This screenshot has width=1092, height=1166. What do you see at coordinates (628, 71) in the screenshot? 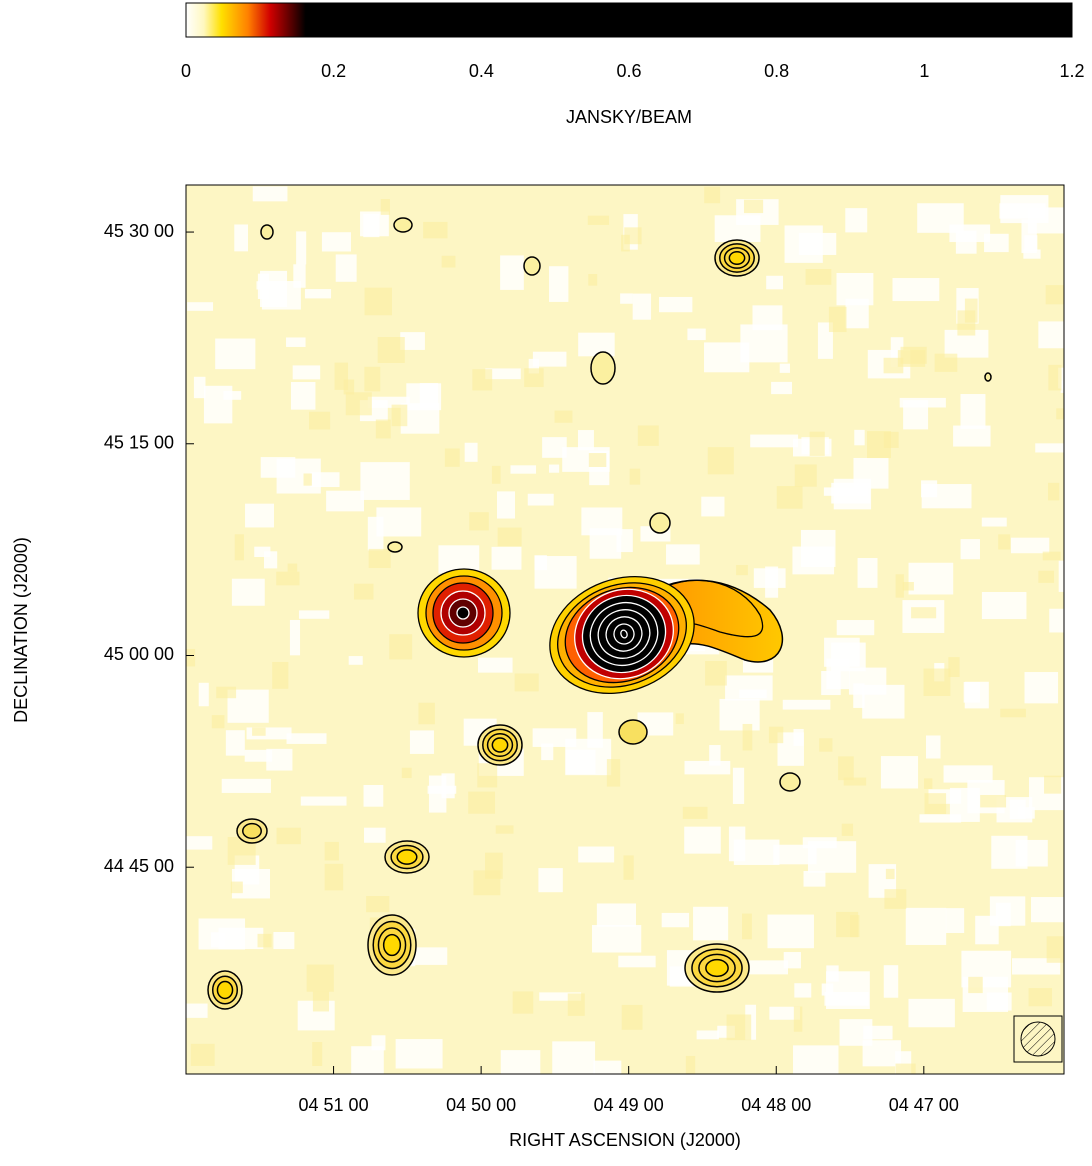
I see `colorbar-tick-label: 0.6` at bounding box center [628, 71].